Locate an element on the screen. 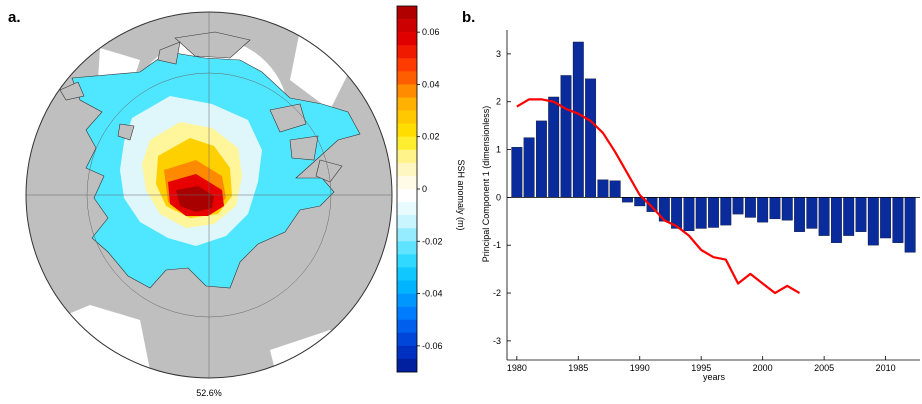 This screenshot has height=404, width=922. panel-b-label: b. is located at coordinates (468, 17).